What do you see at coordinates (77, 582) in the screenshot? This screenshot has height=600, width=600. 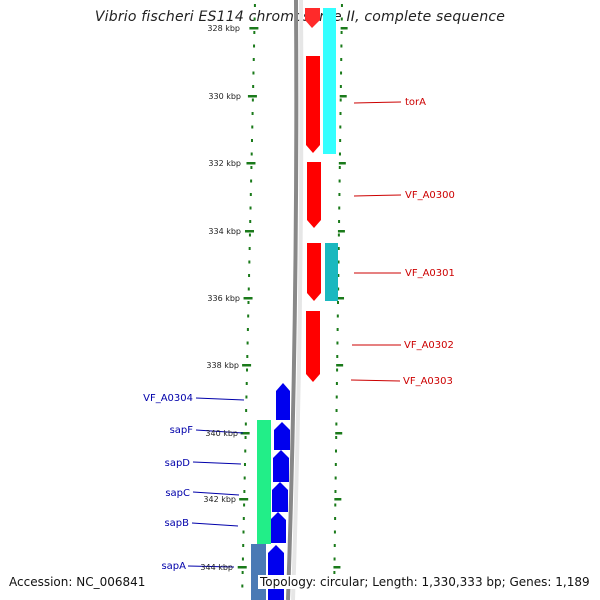 I see `accession-text: Accession: NC_006841` at bounding box center [77, 582].